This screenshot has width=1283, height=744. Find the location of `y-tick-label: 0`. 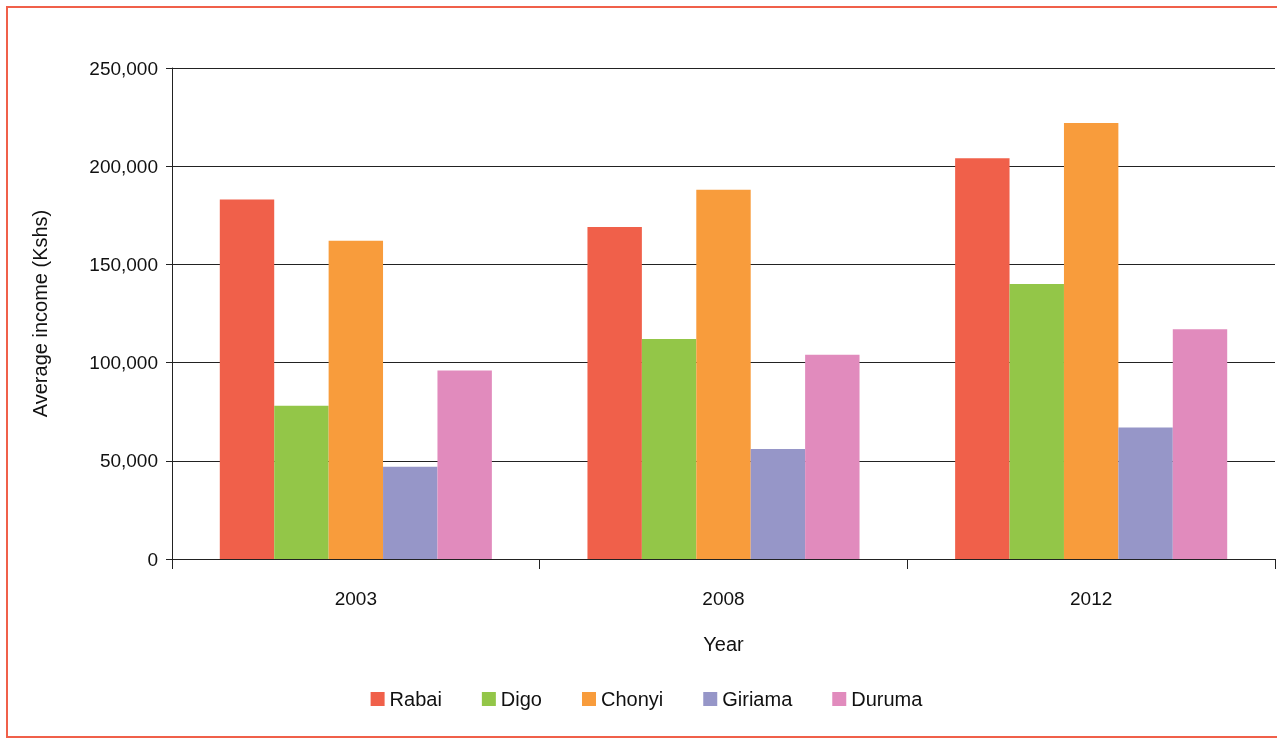

y-tick-label: 0 is located at coordinates (152, 559).